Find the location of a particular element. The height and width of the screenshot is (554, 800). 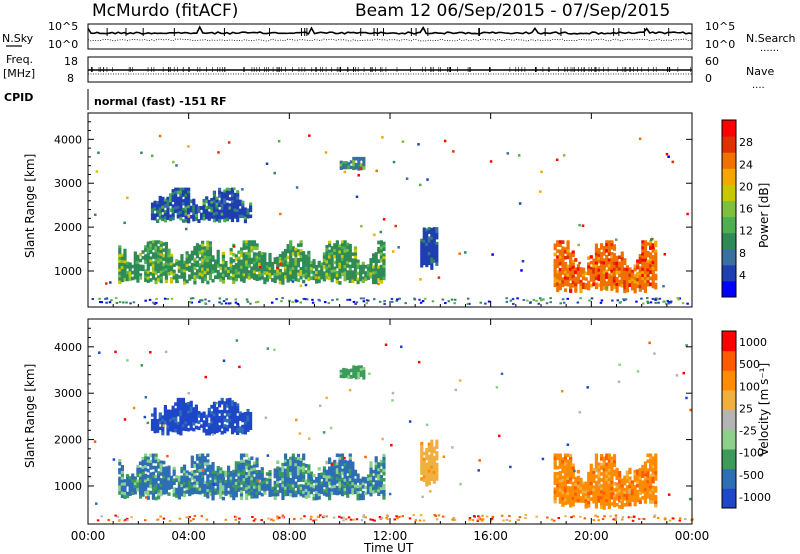

x-tick-label: 20:00 is located at coordinates (591, 536).